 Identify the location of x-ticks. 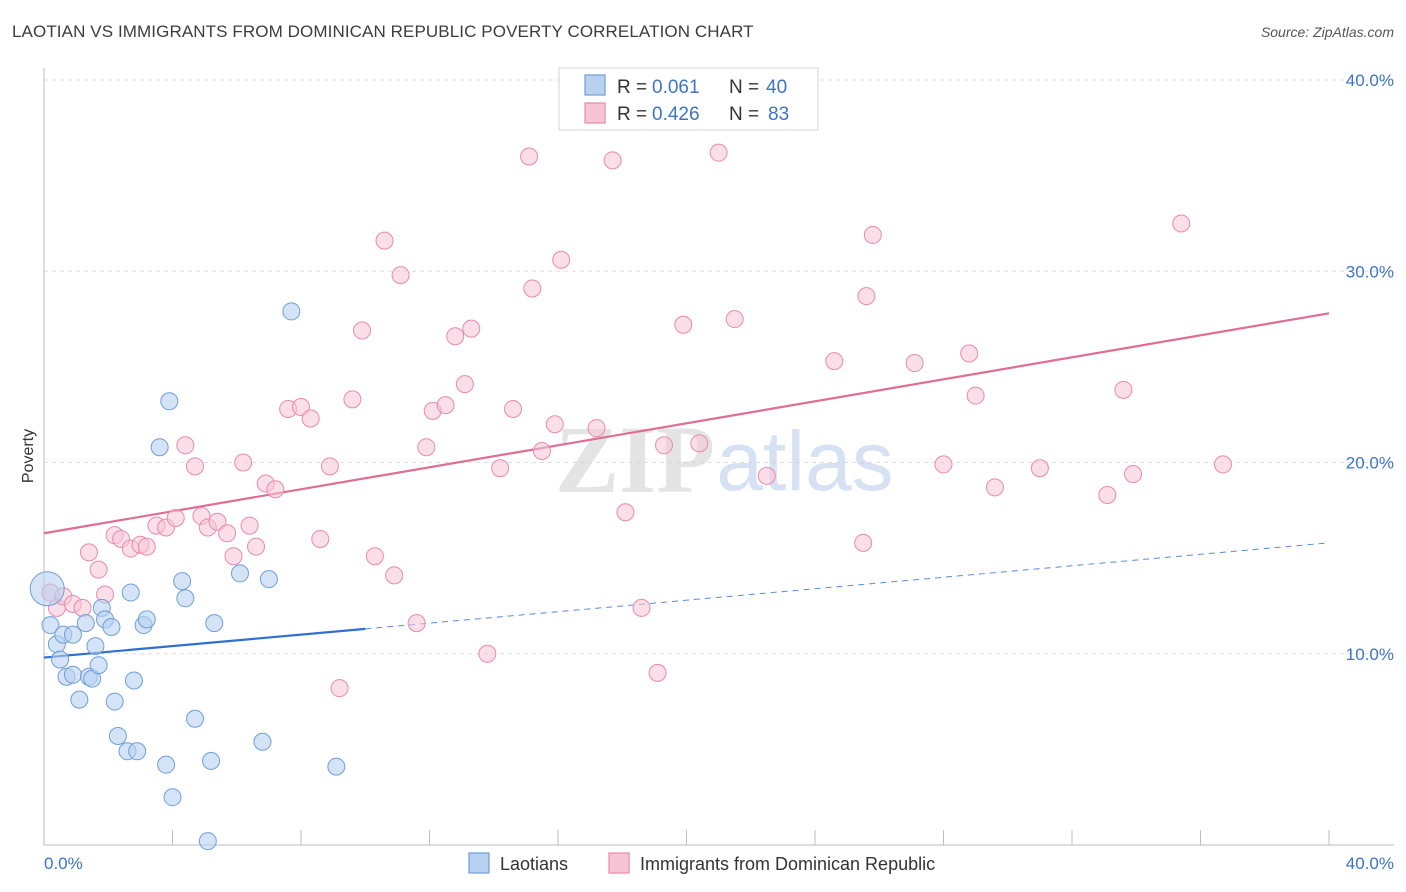
(686, 837).